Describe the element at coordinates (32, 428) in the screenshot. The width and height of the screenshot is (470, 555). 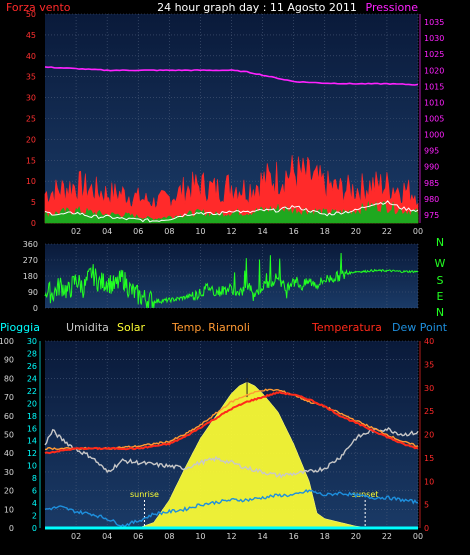
I see `rain-y-tick-label: 16` at that location.